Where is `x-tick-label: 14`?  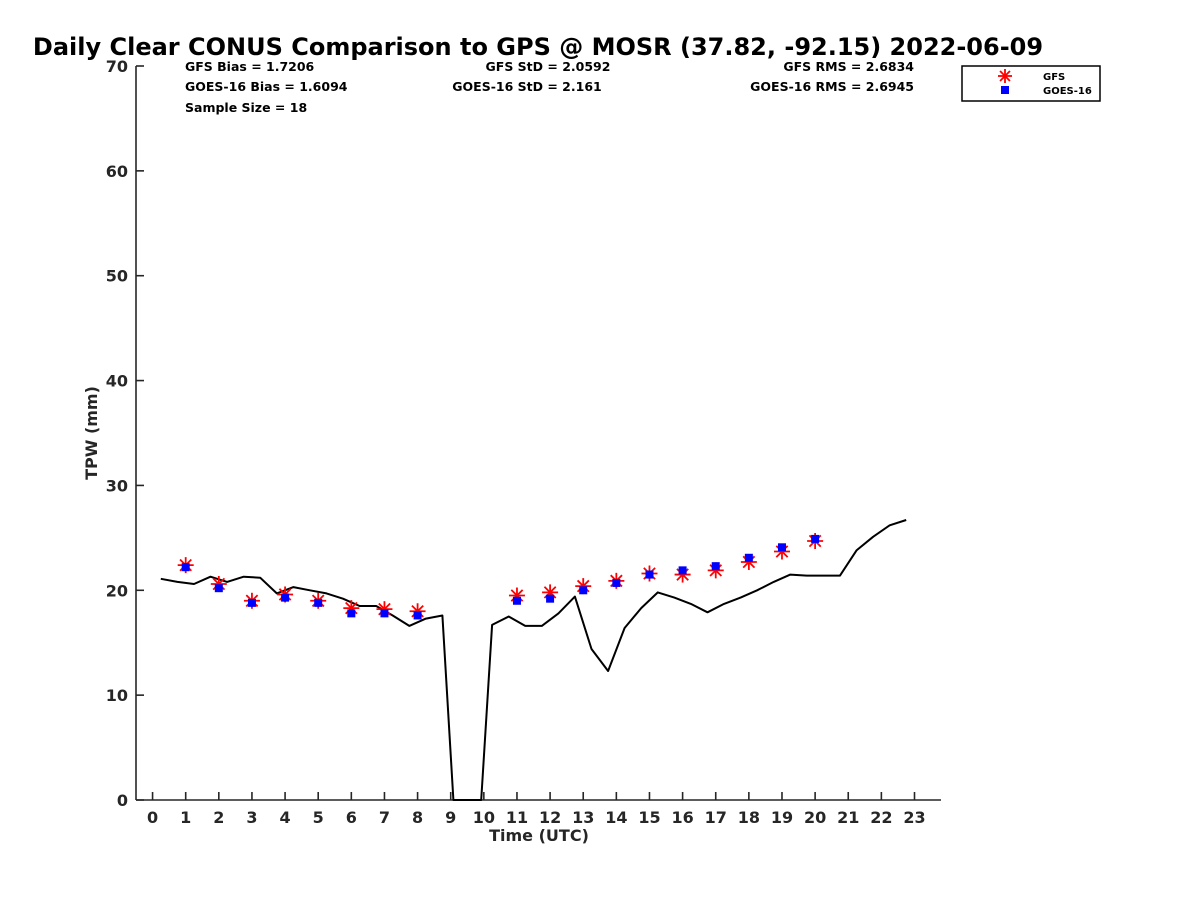
x-tick-label: 14 is located at coordinates (616, 817).